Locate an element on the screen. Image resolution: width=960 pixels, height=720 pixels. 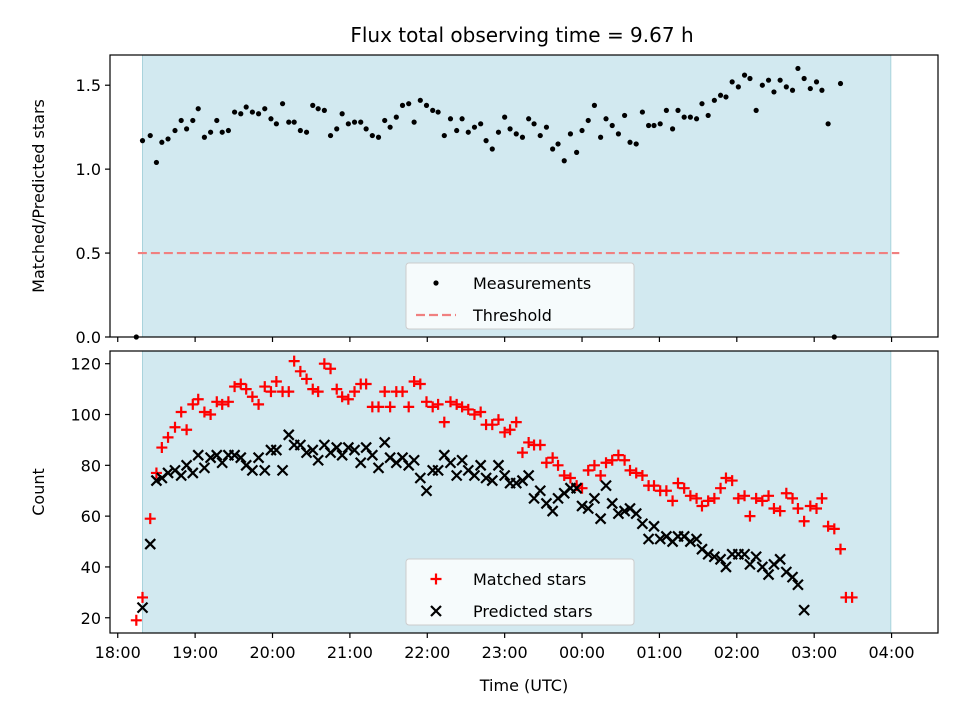
x-tick-label: 18:00 is located at coordinates (118, 652).